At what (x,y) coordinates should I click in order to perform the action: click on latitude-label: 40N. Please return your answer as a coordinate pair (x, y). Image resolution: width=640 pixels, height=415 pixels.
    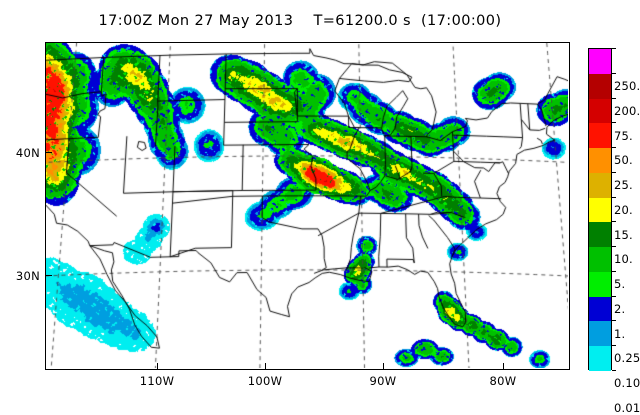
    Looking at the image, I should click on (27, 153).